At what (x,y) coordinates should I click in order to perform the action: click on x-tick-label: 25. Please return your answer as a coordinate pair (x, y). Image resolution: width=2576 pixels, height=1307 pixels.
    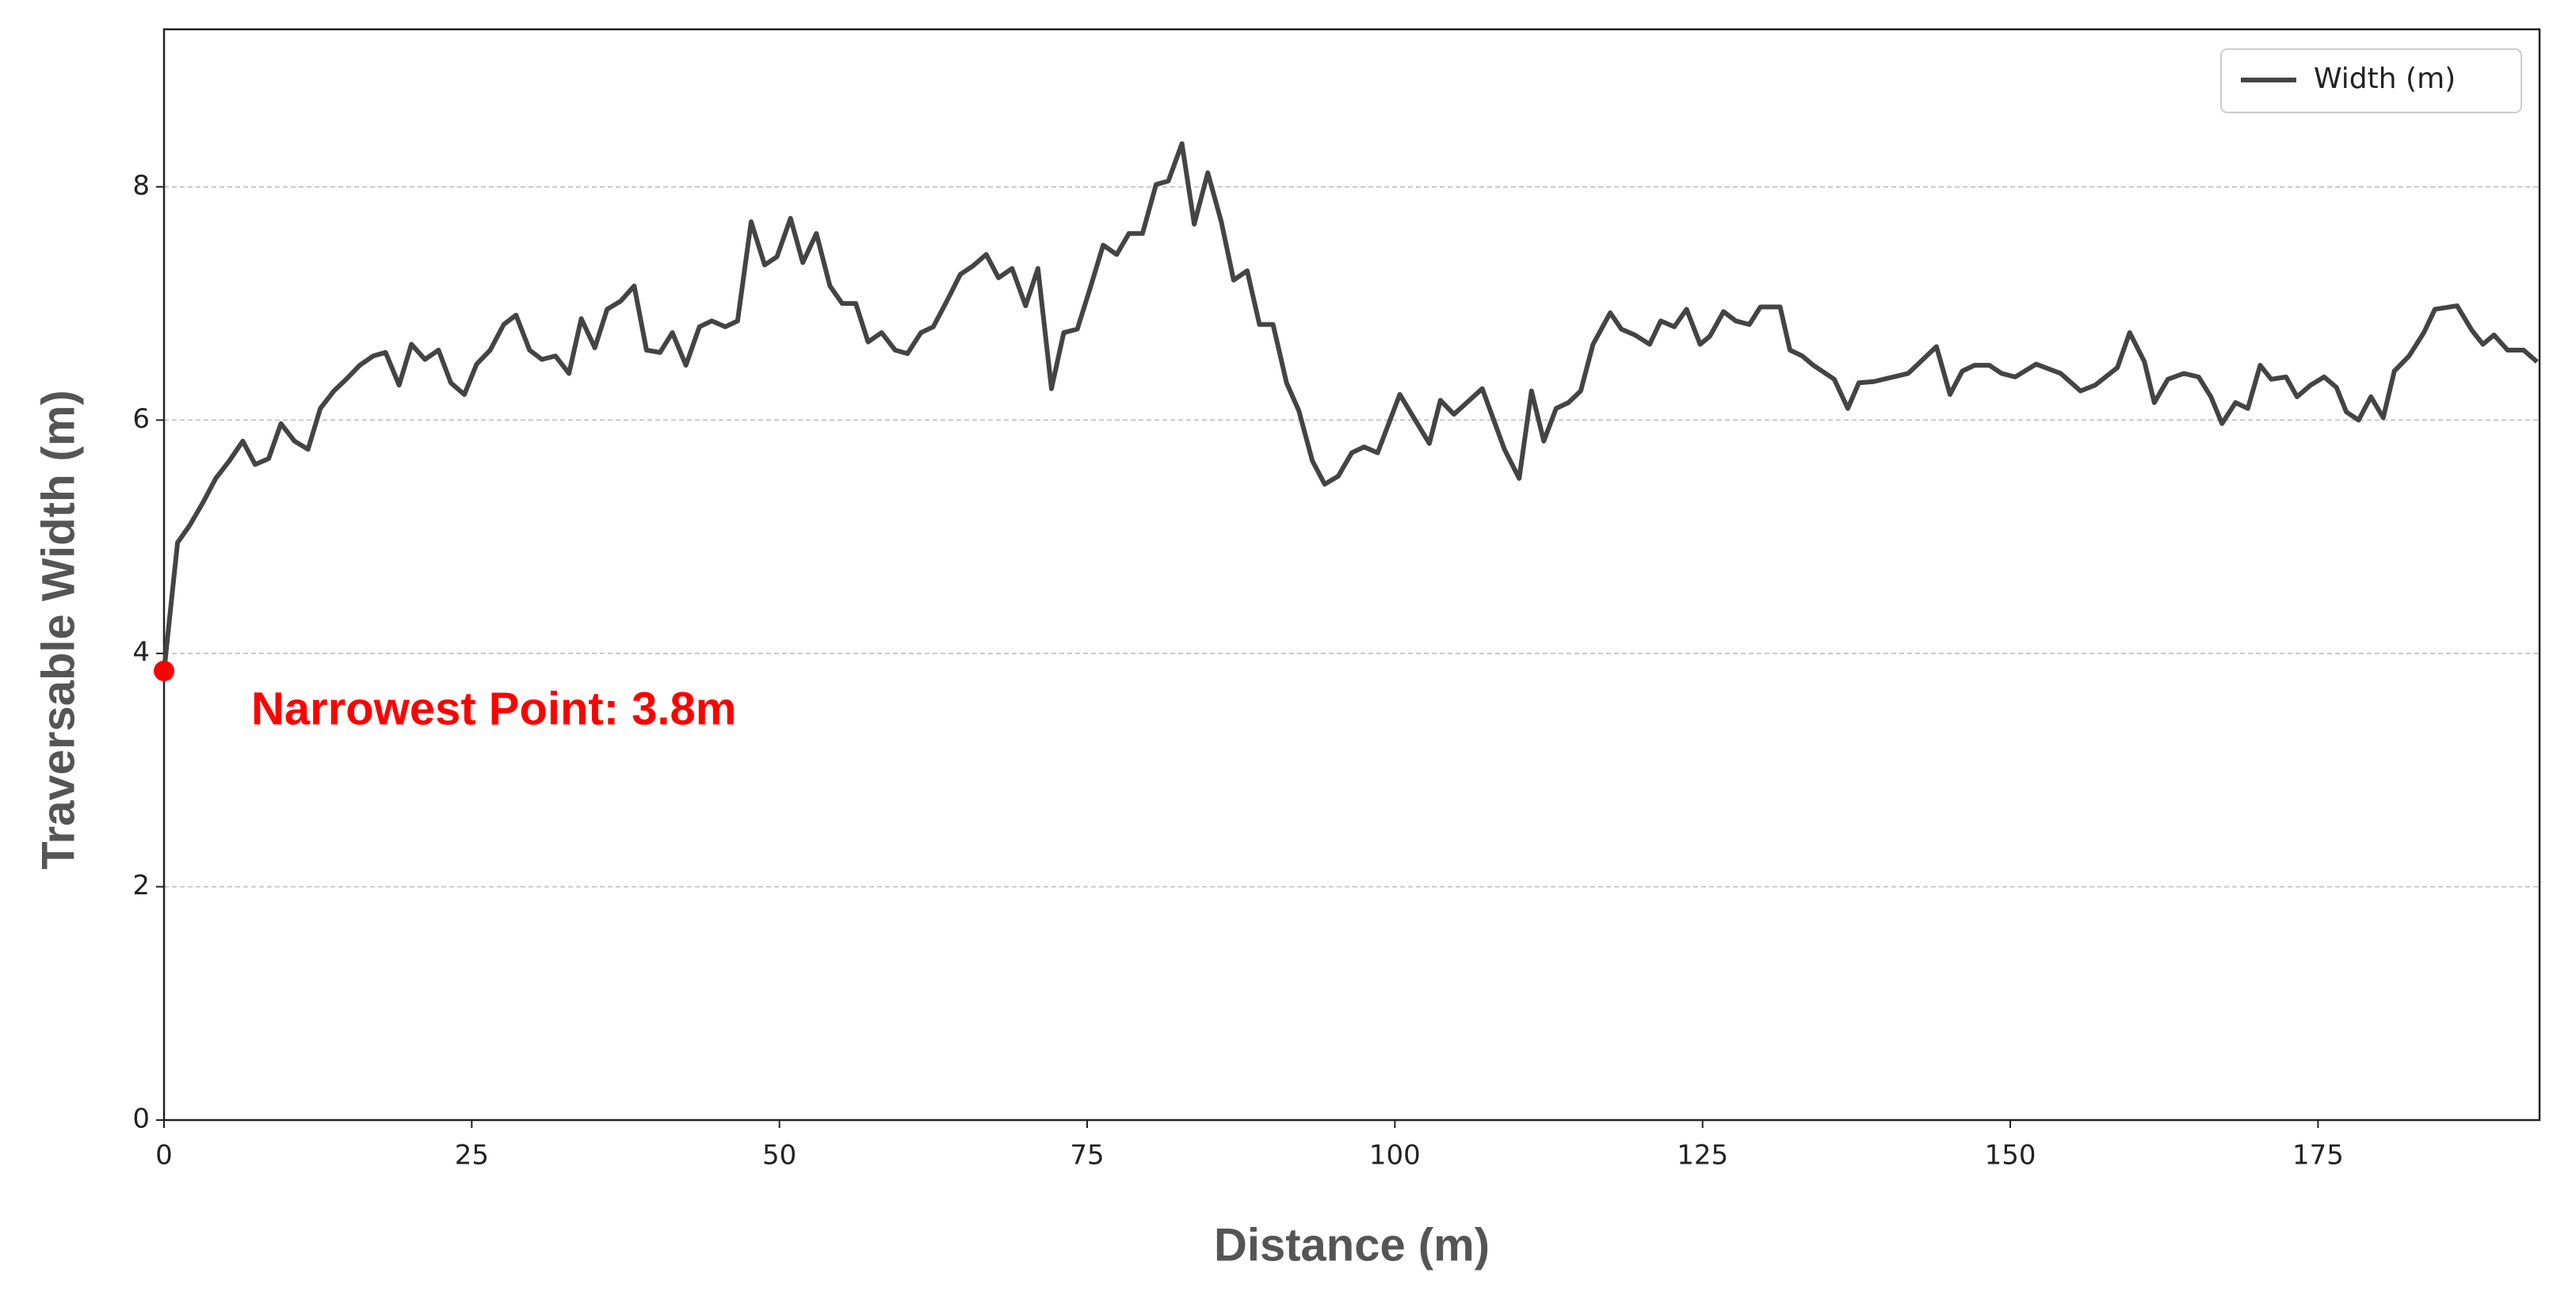
    Looking at the image, I should click on (472, 1156).